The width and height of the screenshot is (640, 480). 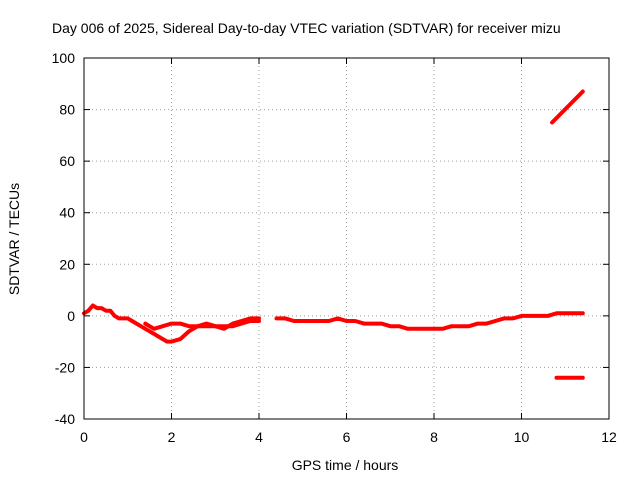 What do you see at coordinates (259, 437) in the screenshot?
I see `x-tick-label: 4` at bounding box center [259, 437].